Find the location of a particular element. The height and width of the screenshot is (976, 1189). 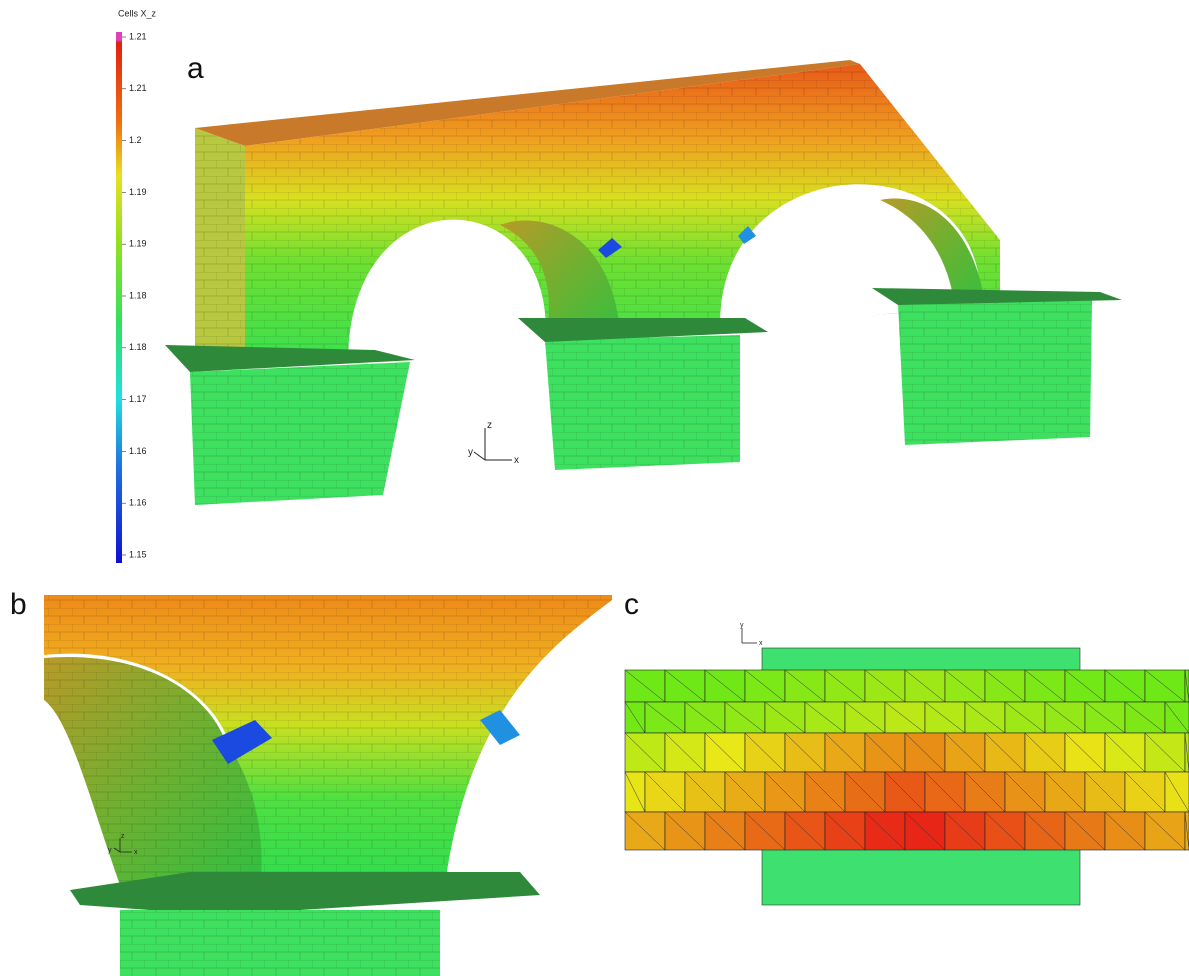

axis-label: y is located at coordinates (110, 850).